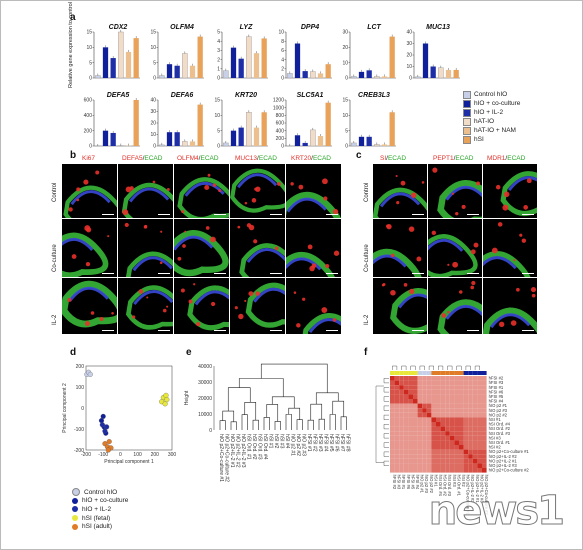  What do you see at coordinates (246, 95) in the screenshot?
I see `chart-title: KRT20` at bounding box center [246, 95].